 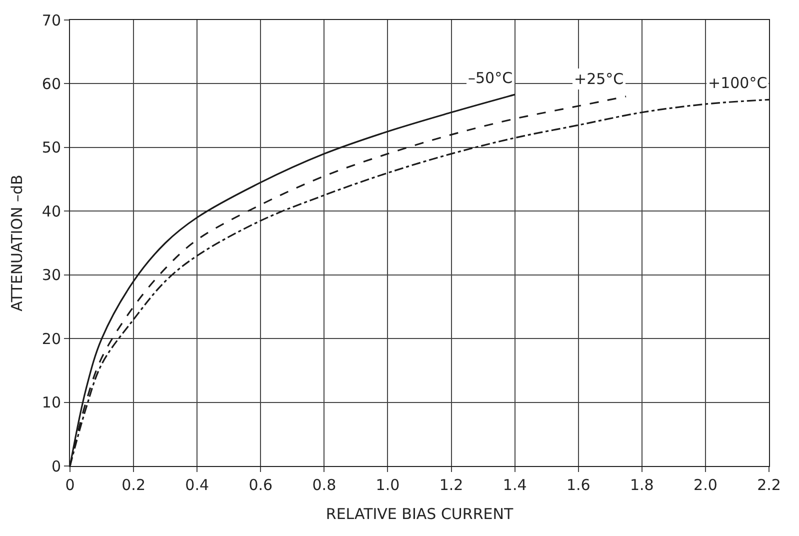 What do you see at coordinates (738, 83) in the screenshot?
I see `series-label: +100°C` at bounding box center [738, 83].